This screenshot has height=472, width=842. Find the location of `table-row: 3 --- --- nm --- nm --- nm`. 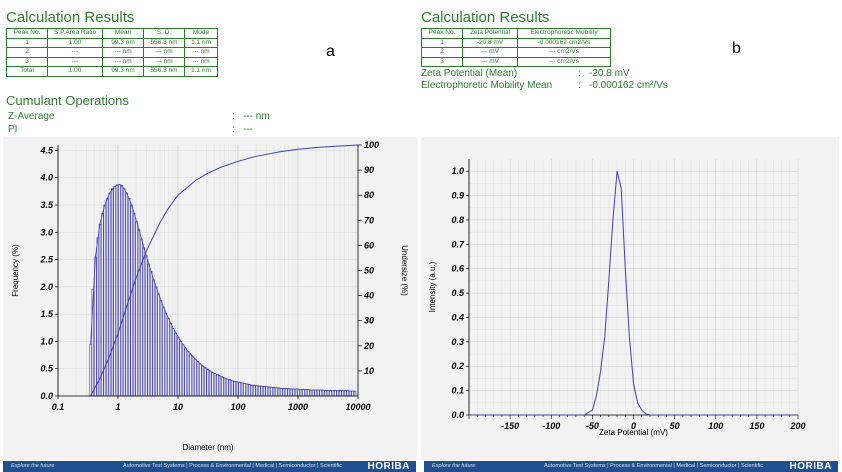

table-row: 3 --- --- nm --- nm --- nm is located at coordinates (112, 61).